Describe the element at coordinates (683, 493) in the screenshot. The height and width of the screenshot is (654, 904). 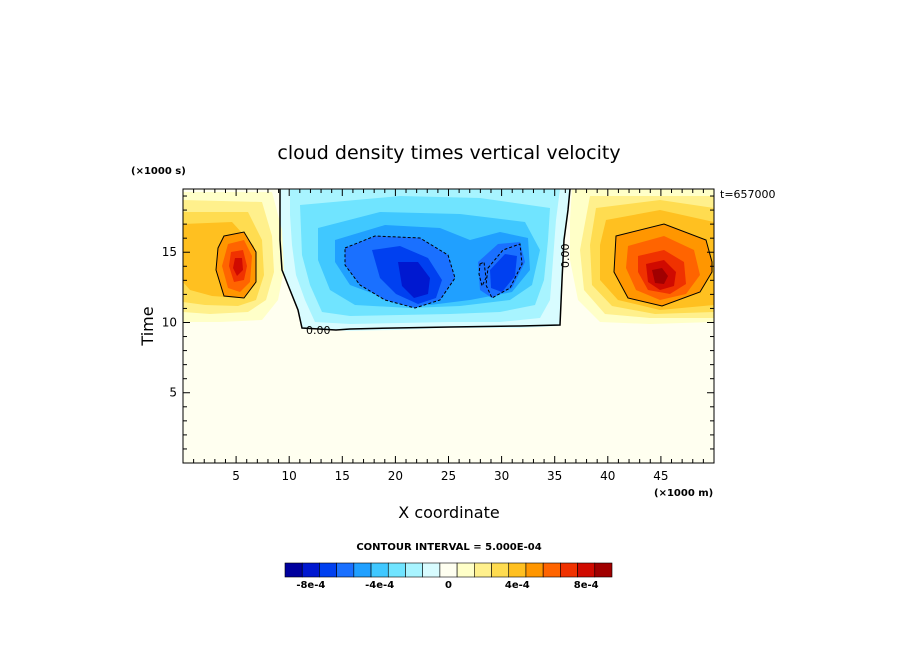
I see `x-unit-label: (×1000 m)` at that location.